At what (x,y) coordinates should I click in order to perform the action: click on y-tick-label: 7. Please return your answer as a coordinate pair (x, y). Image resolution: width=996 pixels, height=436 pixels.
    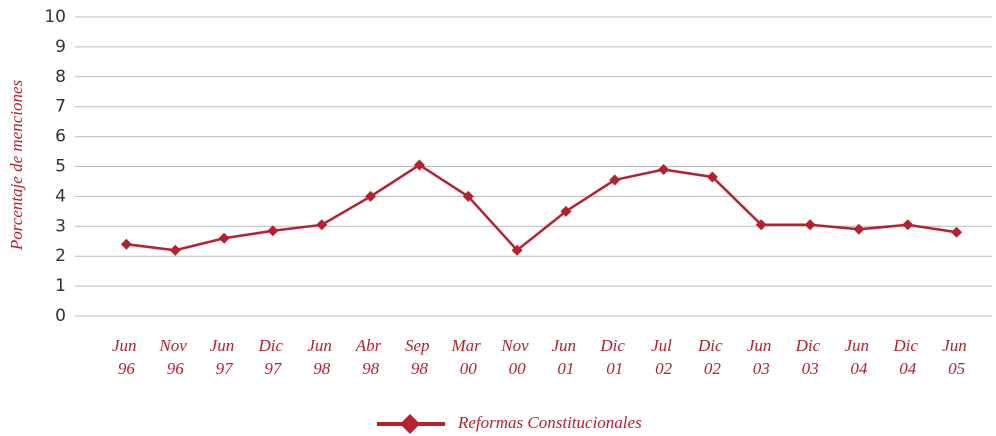
    Looking at the image, I should click on (60, 107).